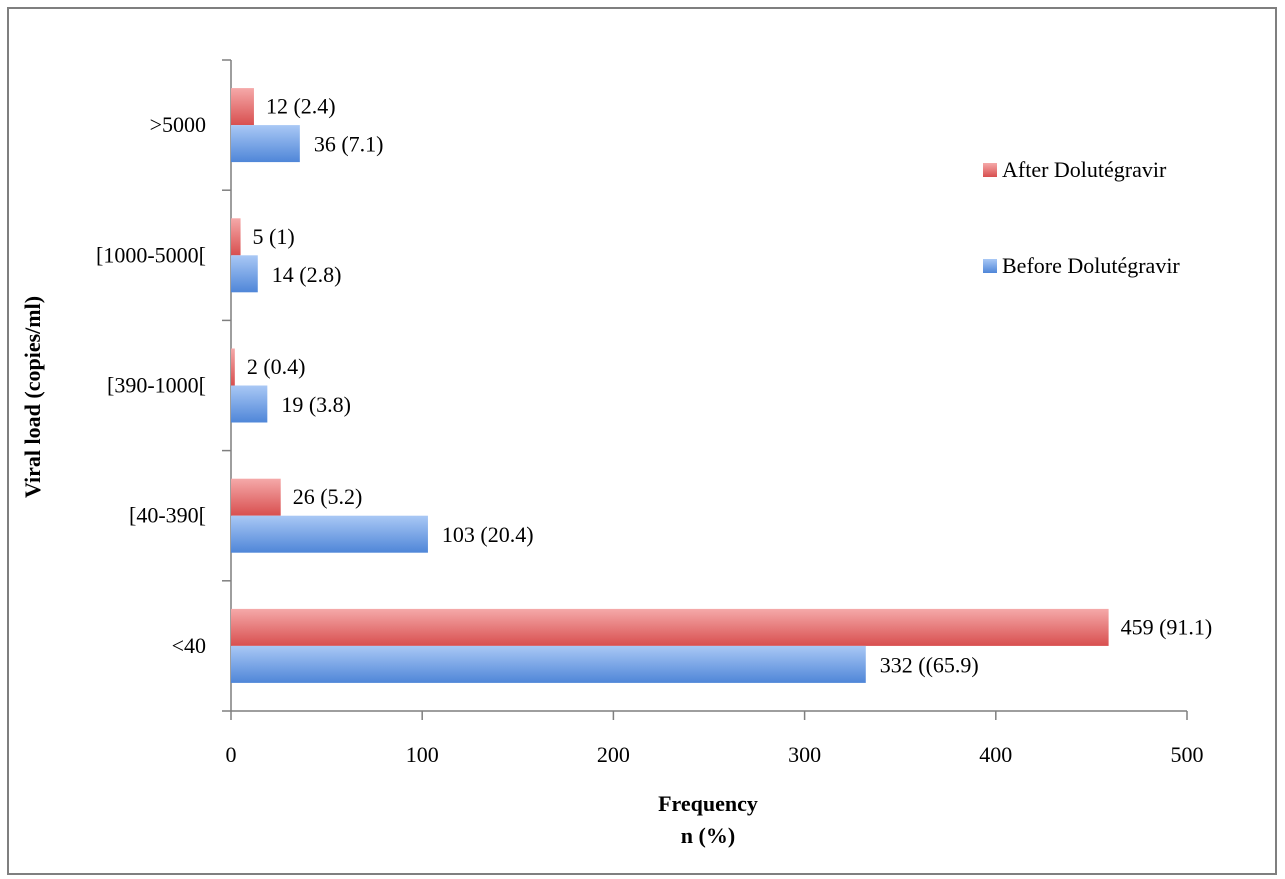 The height and width of the screenshot is (879, 1285). What do you see at coordinates (328, 496) in the screenshot?
I see `data-label-after: 26 (5.2)` at bounding box center [328, 496].